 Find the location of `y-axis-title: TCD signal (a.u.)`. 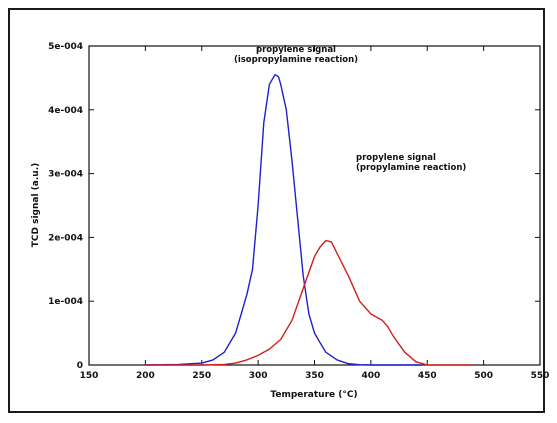

y-axis-title: TCD signal (a.u.) is located at coordinates (36, 205).